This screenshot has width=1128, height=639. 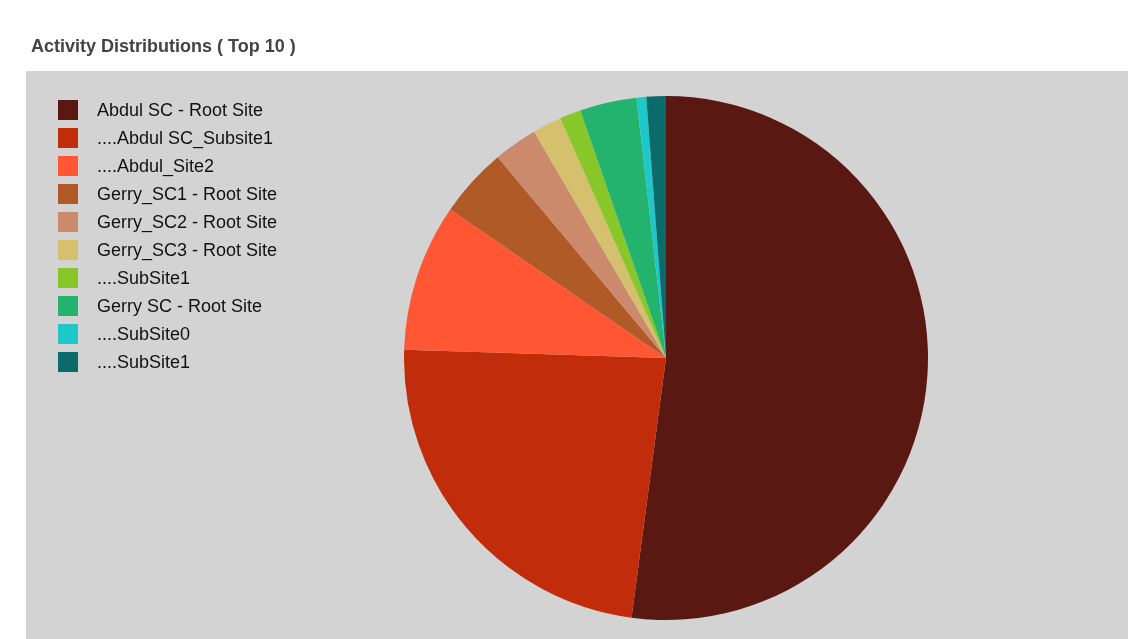 What do you see at coordinates (163, 46) in the screenshot?
I see `chart-title: Activity Distributions ( Top 10 )` at bounding box center [163, 46].